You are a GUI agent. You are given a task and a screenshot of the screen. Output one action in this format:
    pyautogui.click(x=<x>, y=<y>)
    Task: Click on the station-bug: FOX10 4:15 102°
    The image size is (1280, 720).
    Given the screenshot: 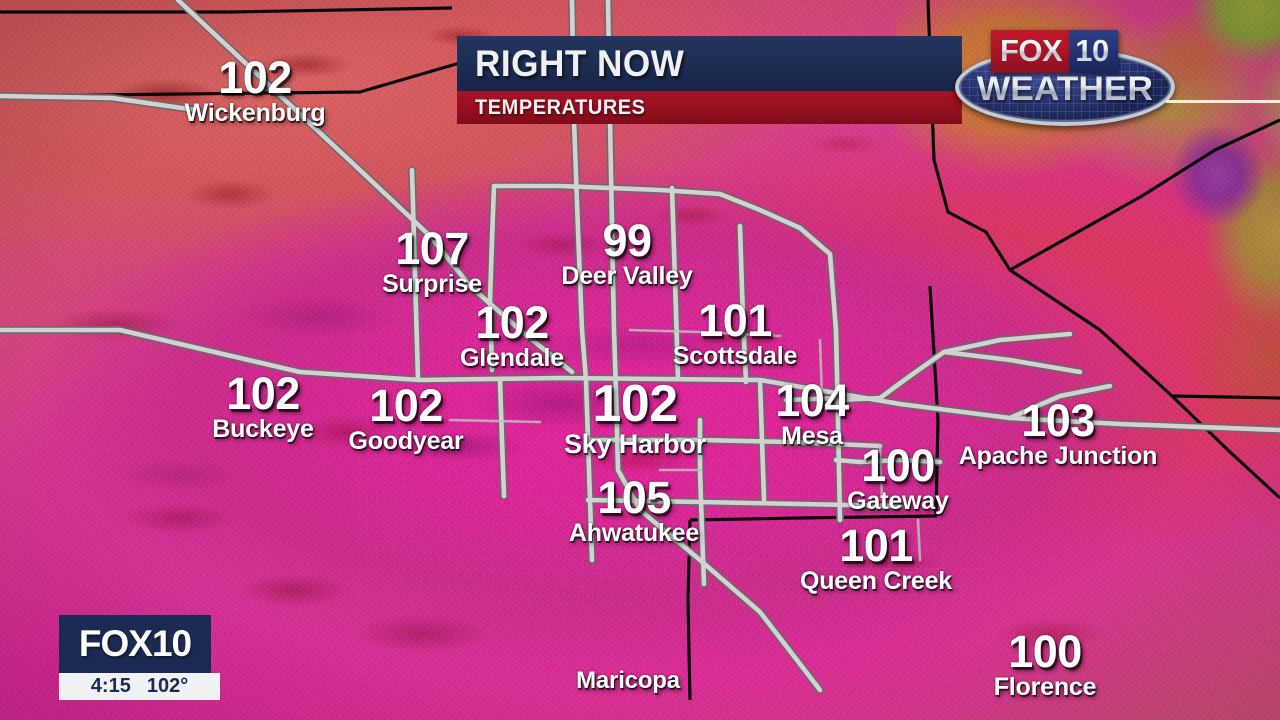 What is the action you would take?
    pyautogui.click(x=139, y=657)
    